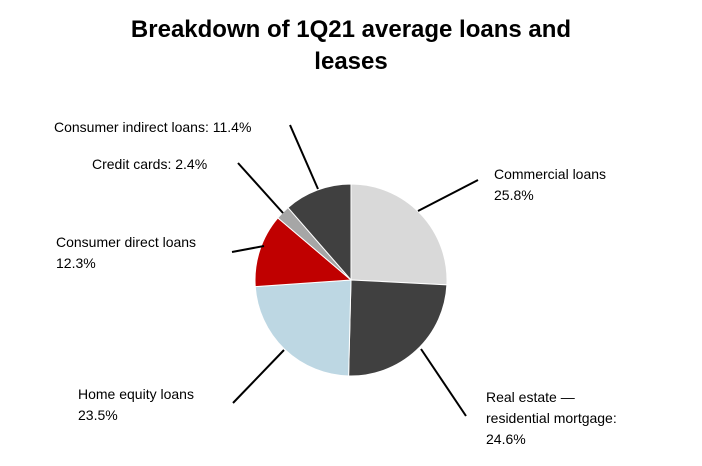 The image size is (702, 466). I want to click on label-credit-cards-name: Credit cards: 2.4%, so click(150, 164).